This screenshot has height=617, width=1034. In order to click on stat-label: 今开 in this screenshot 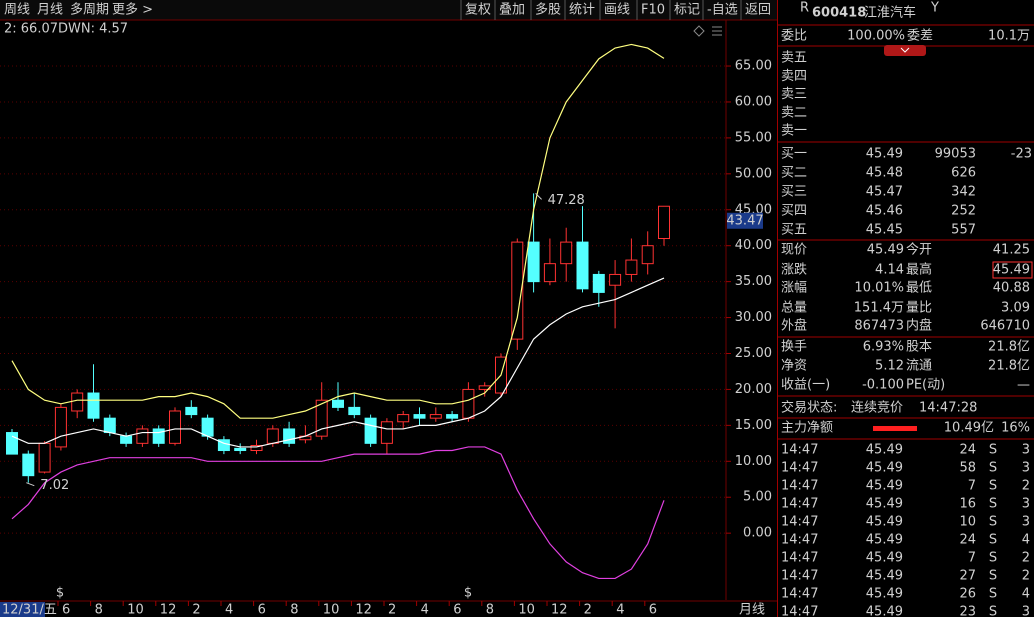, I will do `click(919, 250)`.